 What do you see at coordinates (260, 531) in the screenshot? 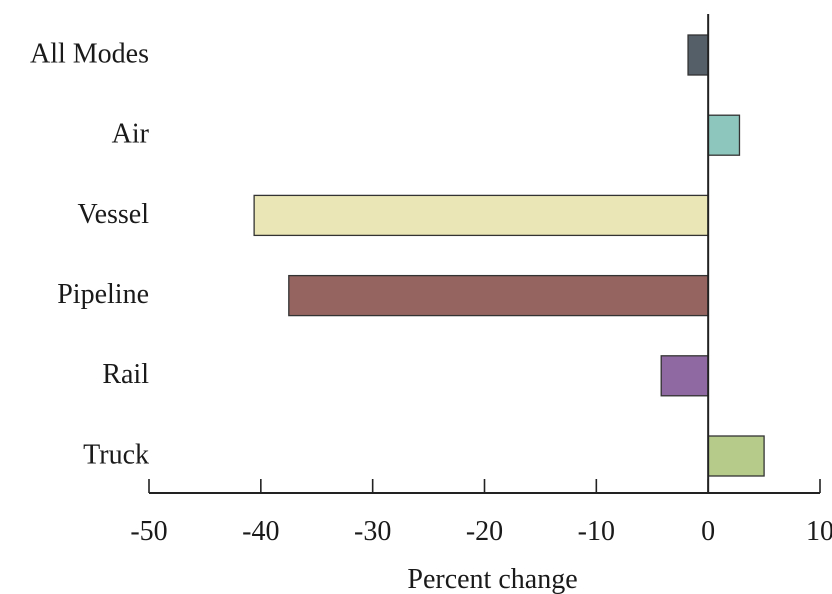
I see `x-tick-label: -40` at bounding box center [260, 531].